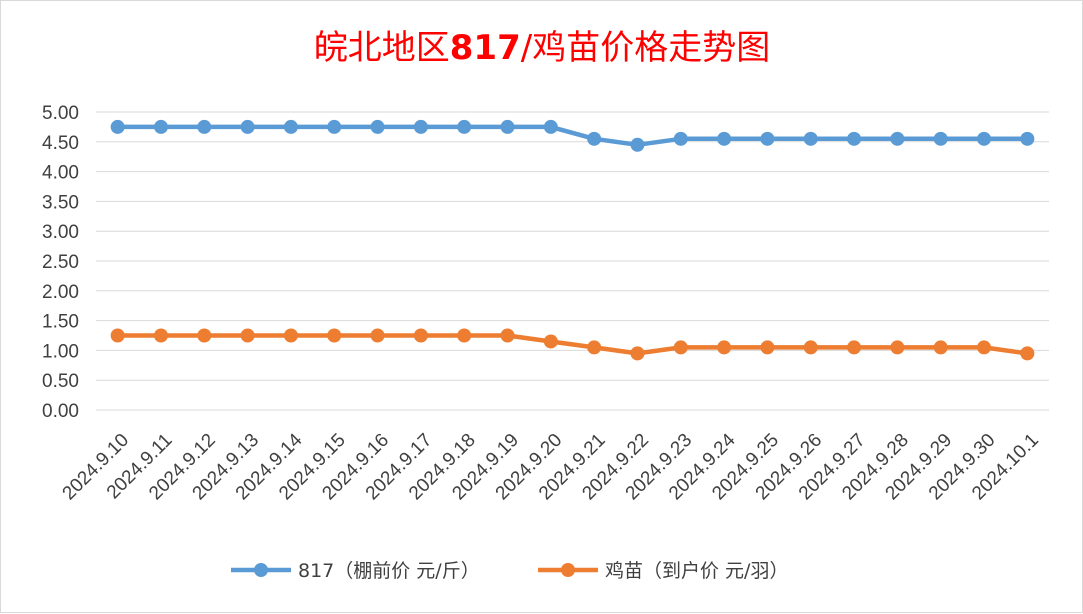  Describe the element at coordinates (60, 173) in the screenshot. I see `y-tick-label: 4.00` at that location.